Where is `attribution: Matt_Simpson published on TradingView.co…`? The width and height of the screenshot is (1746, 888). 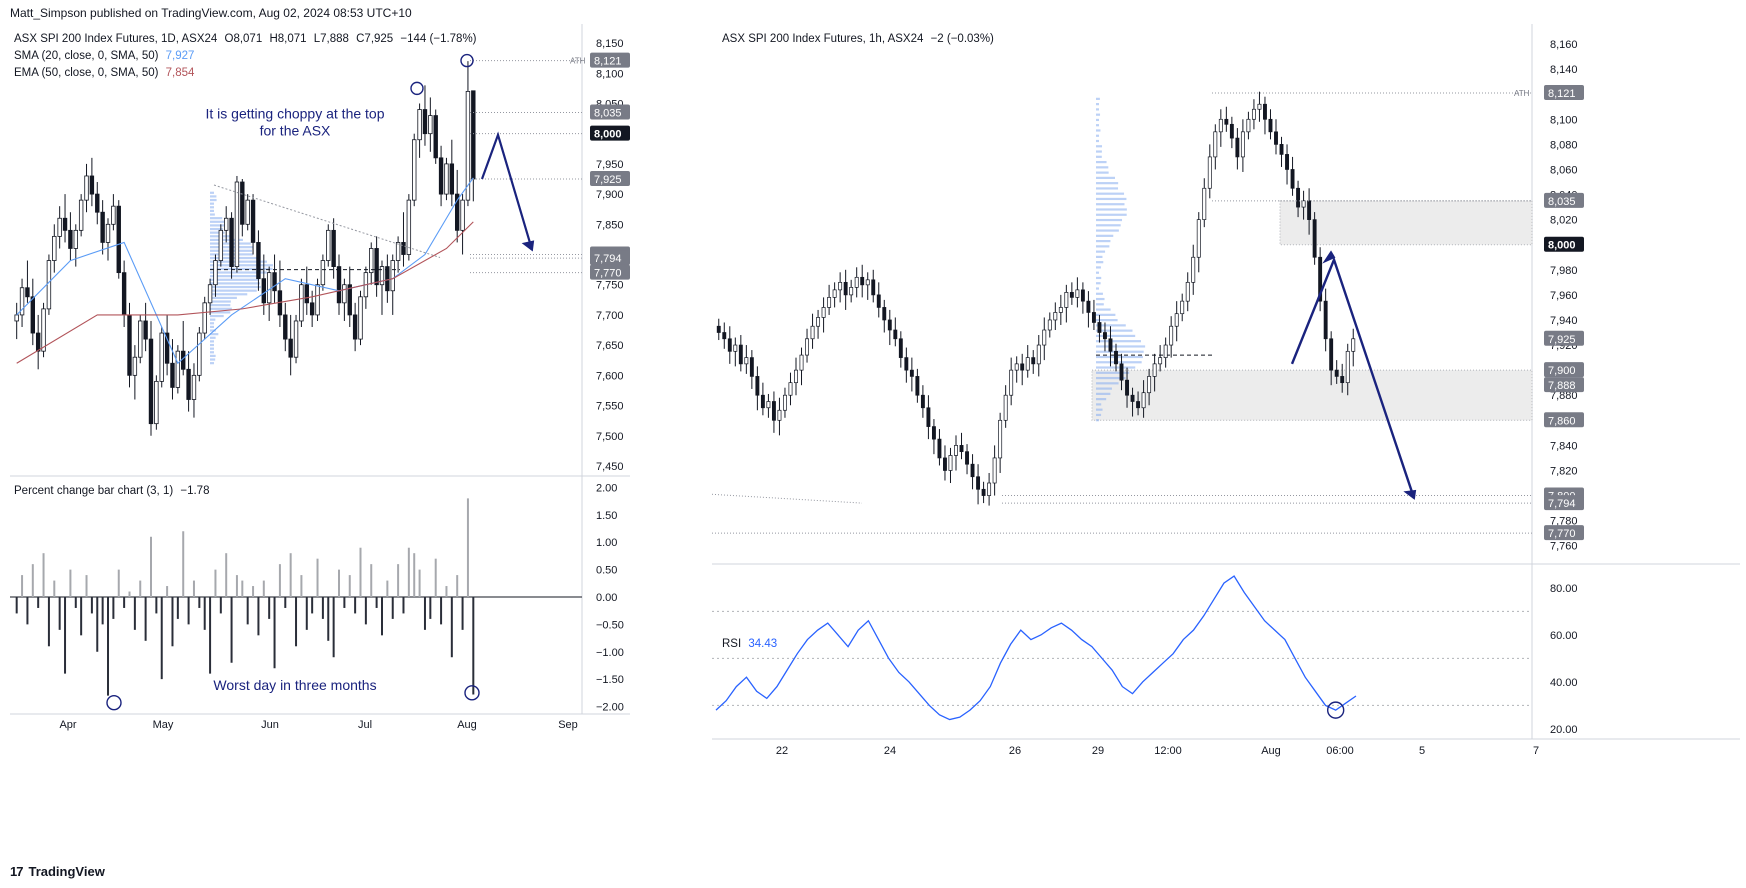
attribution: Matt_Simpson published on TradingView.co… is located at coordinates (211, 13).